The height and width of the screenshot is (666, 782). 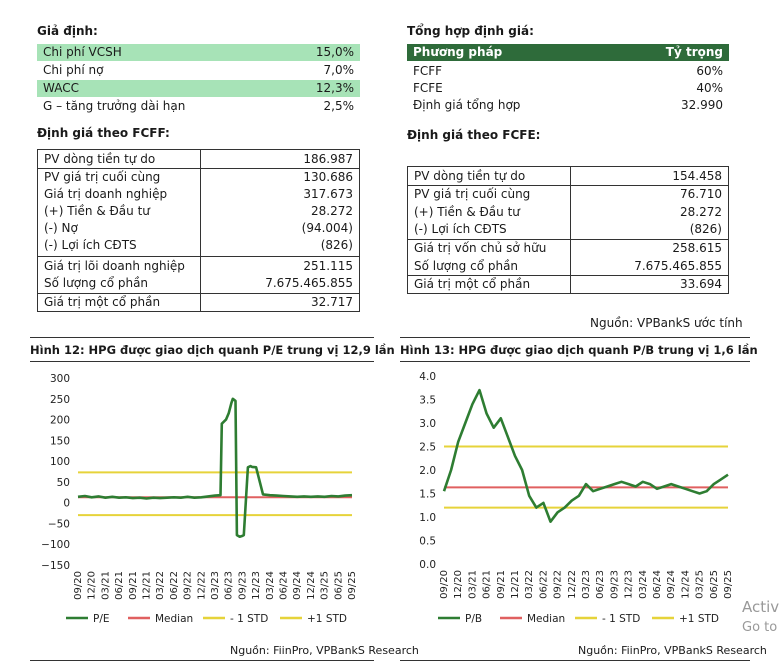 What do you see at coordinates (427, 518) in the screenshot?
I see `y-tick-label: 1.0` at bounding box center [427, 518].